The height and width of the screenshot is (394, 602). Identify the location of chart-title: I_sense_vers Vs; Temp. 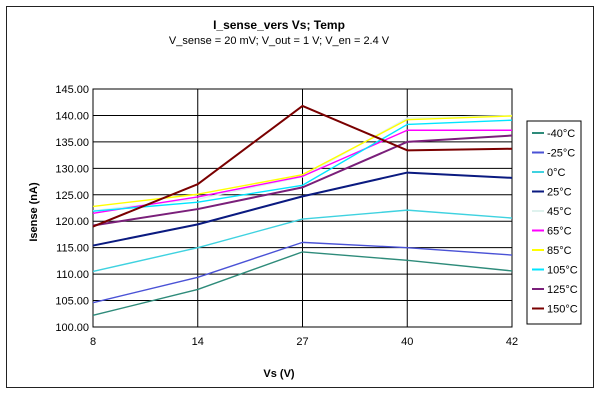
(279, 25).